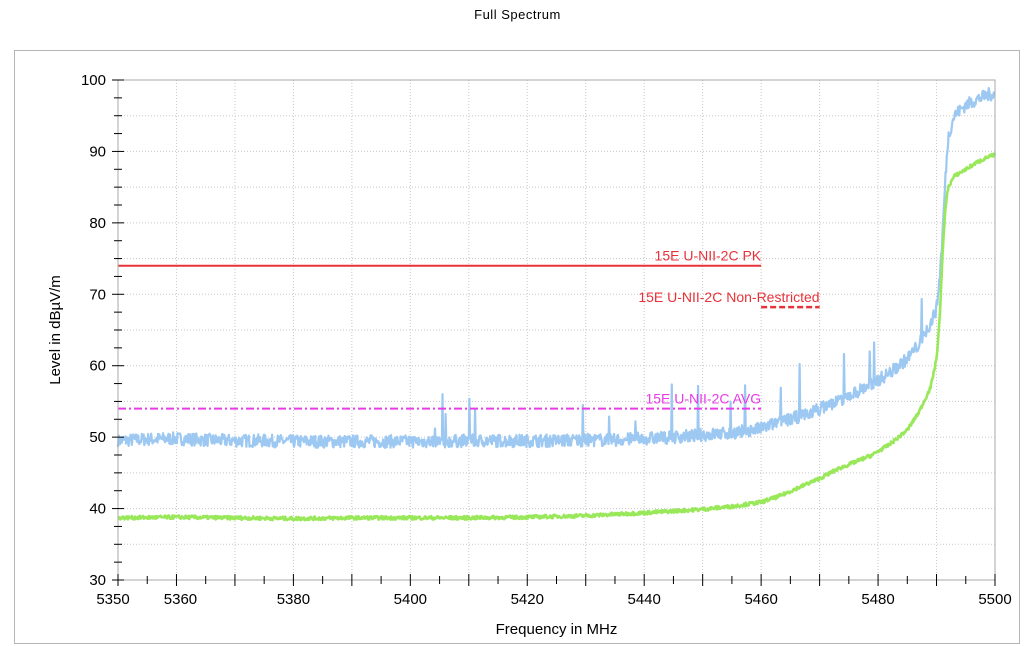 Image resolution: width=1035 pixels, height=646 pixels. I want to click on x-tick-label: 5400, so click(410, 599).